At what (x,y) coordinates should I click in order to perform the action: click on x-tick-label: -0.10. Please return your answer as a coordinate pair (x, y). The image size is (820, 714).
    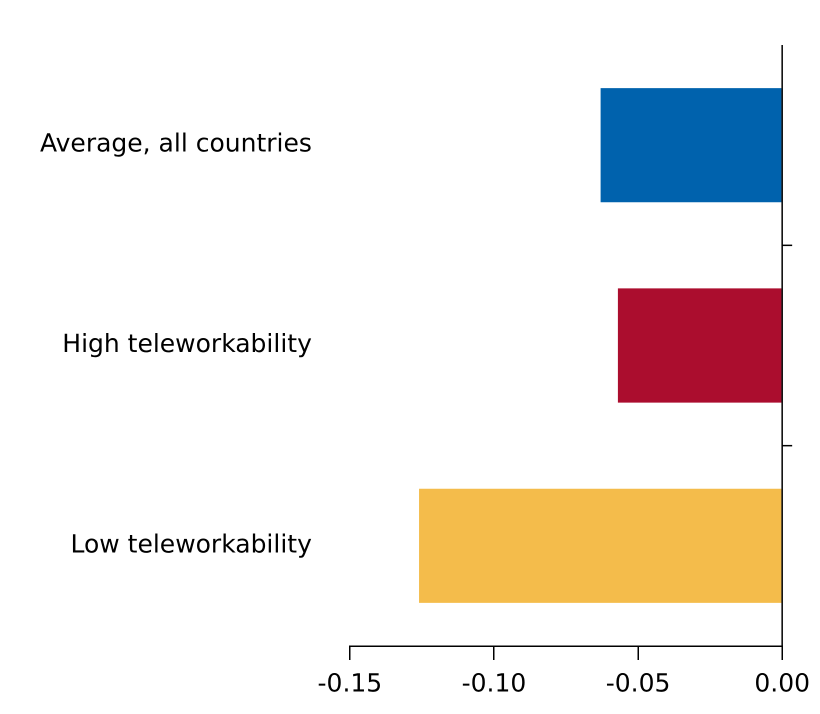
    Looking at the image, I should click on (494, 683).